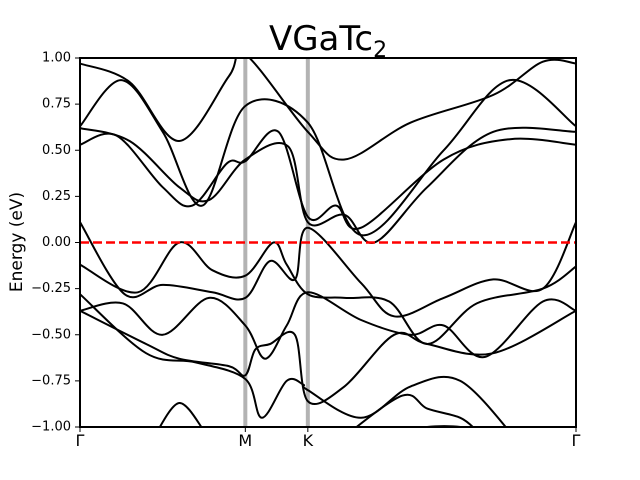 This screenshot has width=640, height=480. Describe the element at coordinates (17, 242) in the screenshot. I see `y-axis-label: Energy (eV)` at that location.